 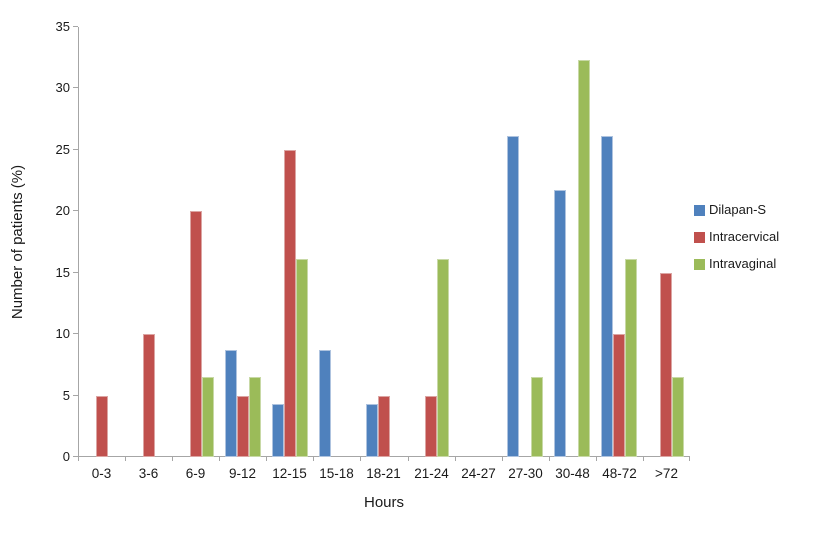 What do you see at coordinates (336, 473) in the screenshot?
I see `x-category-label-15-18: 15-18` at bounding box center [336, 473].